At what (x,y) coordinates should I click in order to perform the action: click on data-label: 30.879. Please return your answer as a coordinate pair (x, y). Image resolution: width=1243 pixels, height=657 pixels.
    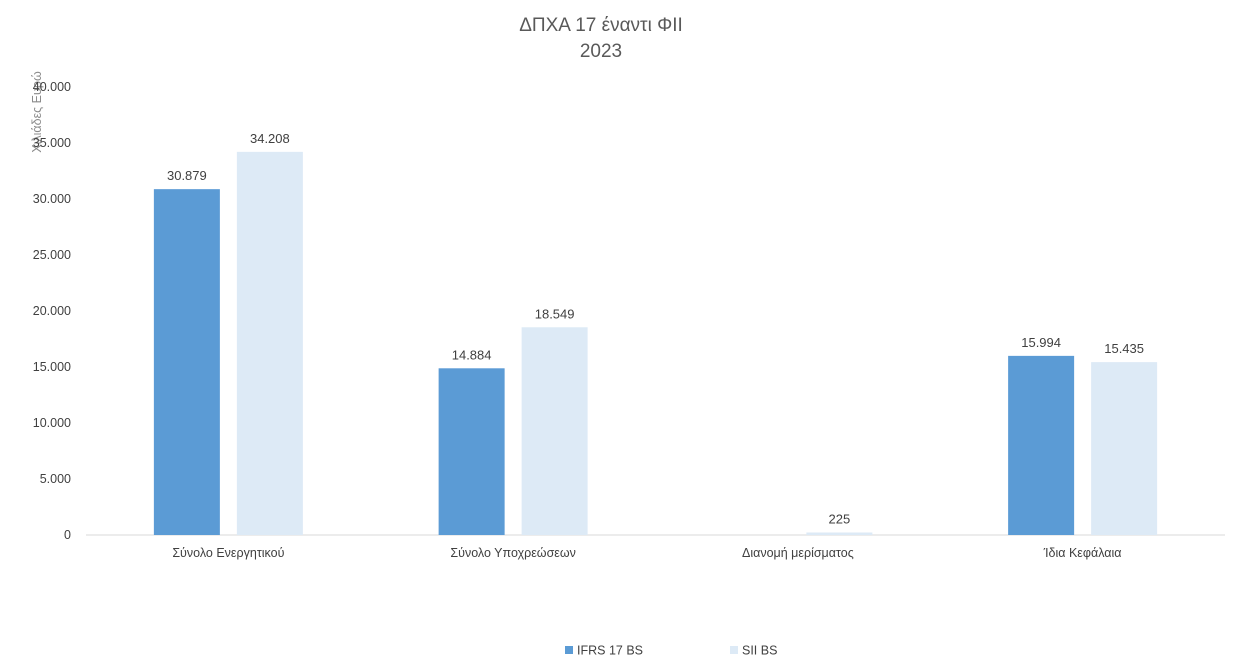
    Looking at the image, I should click on (187, 175).